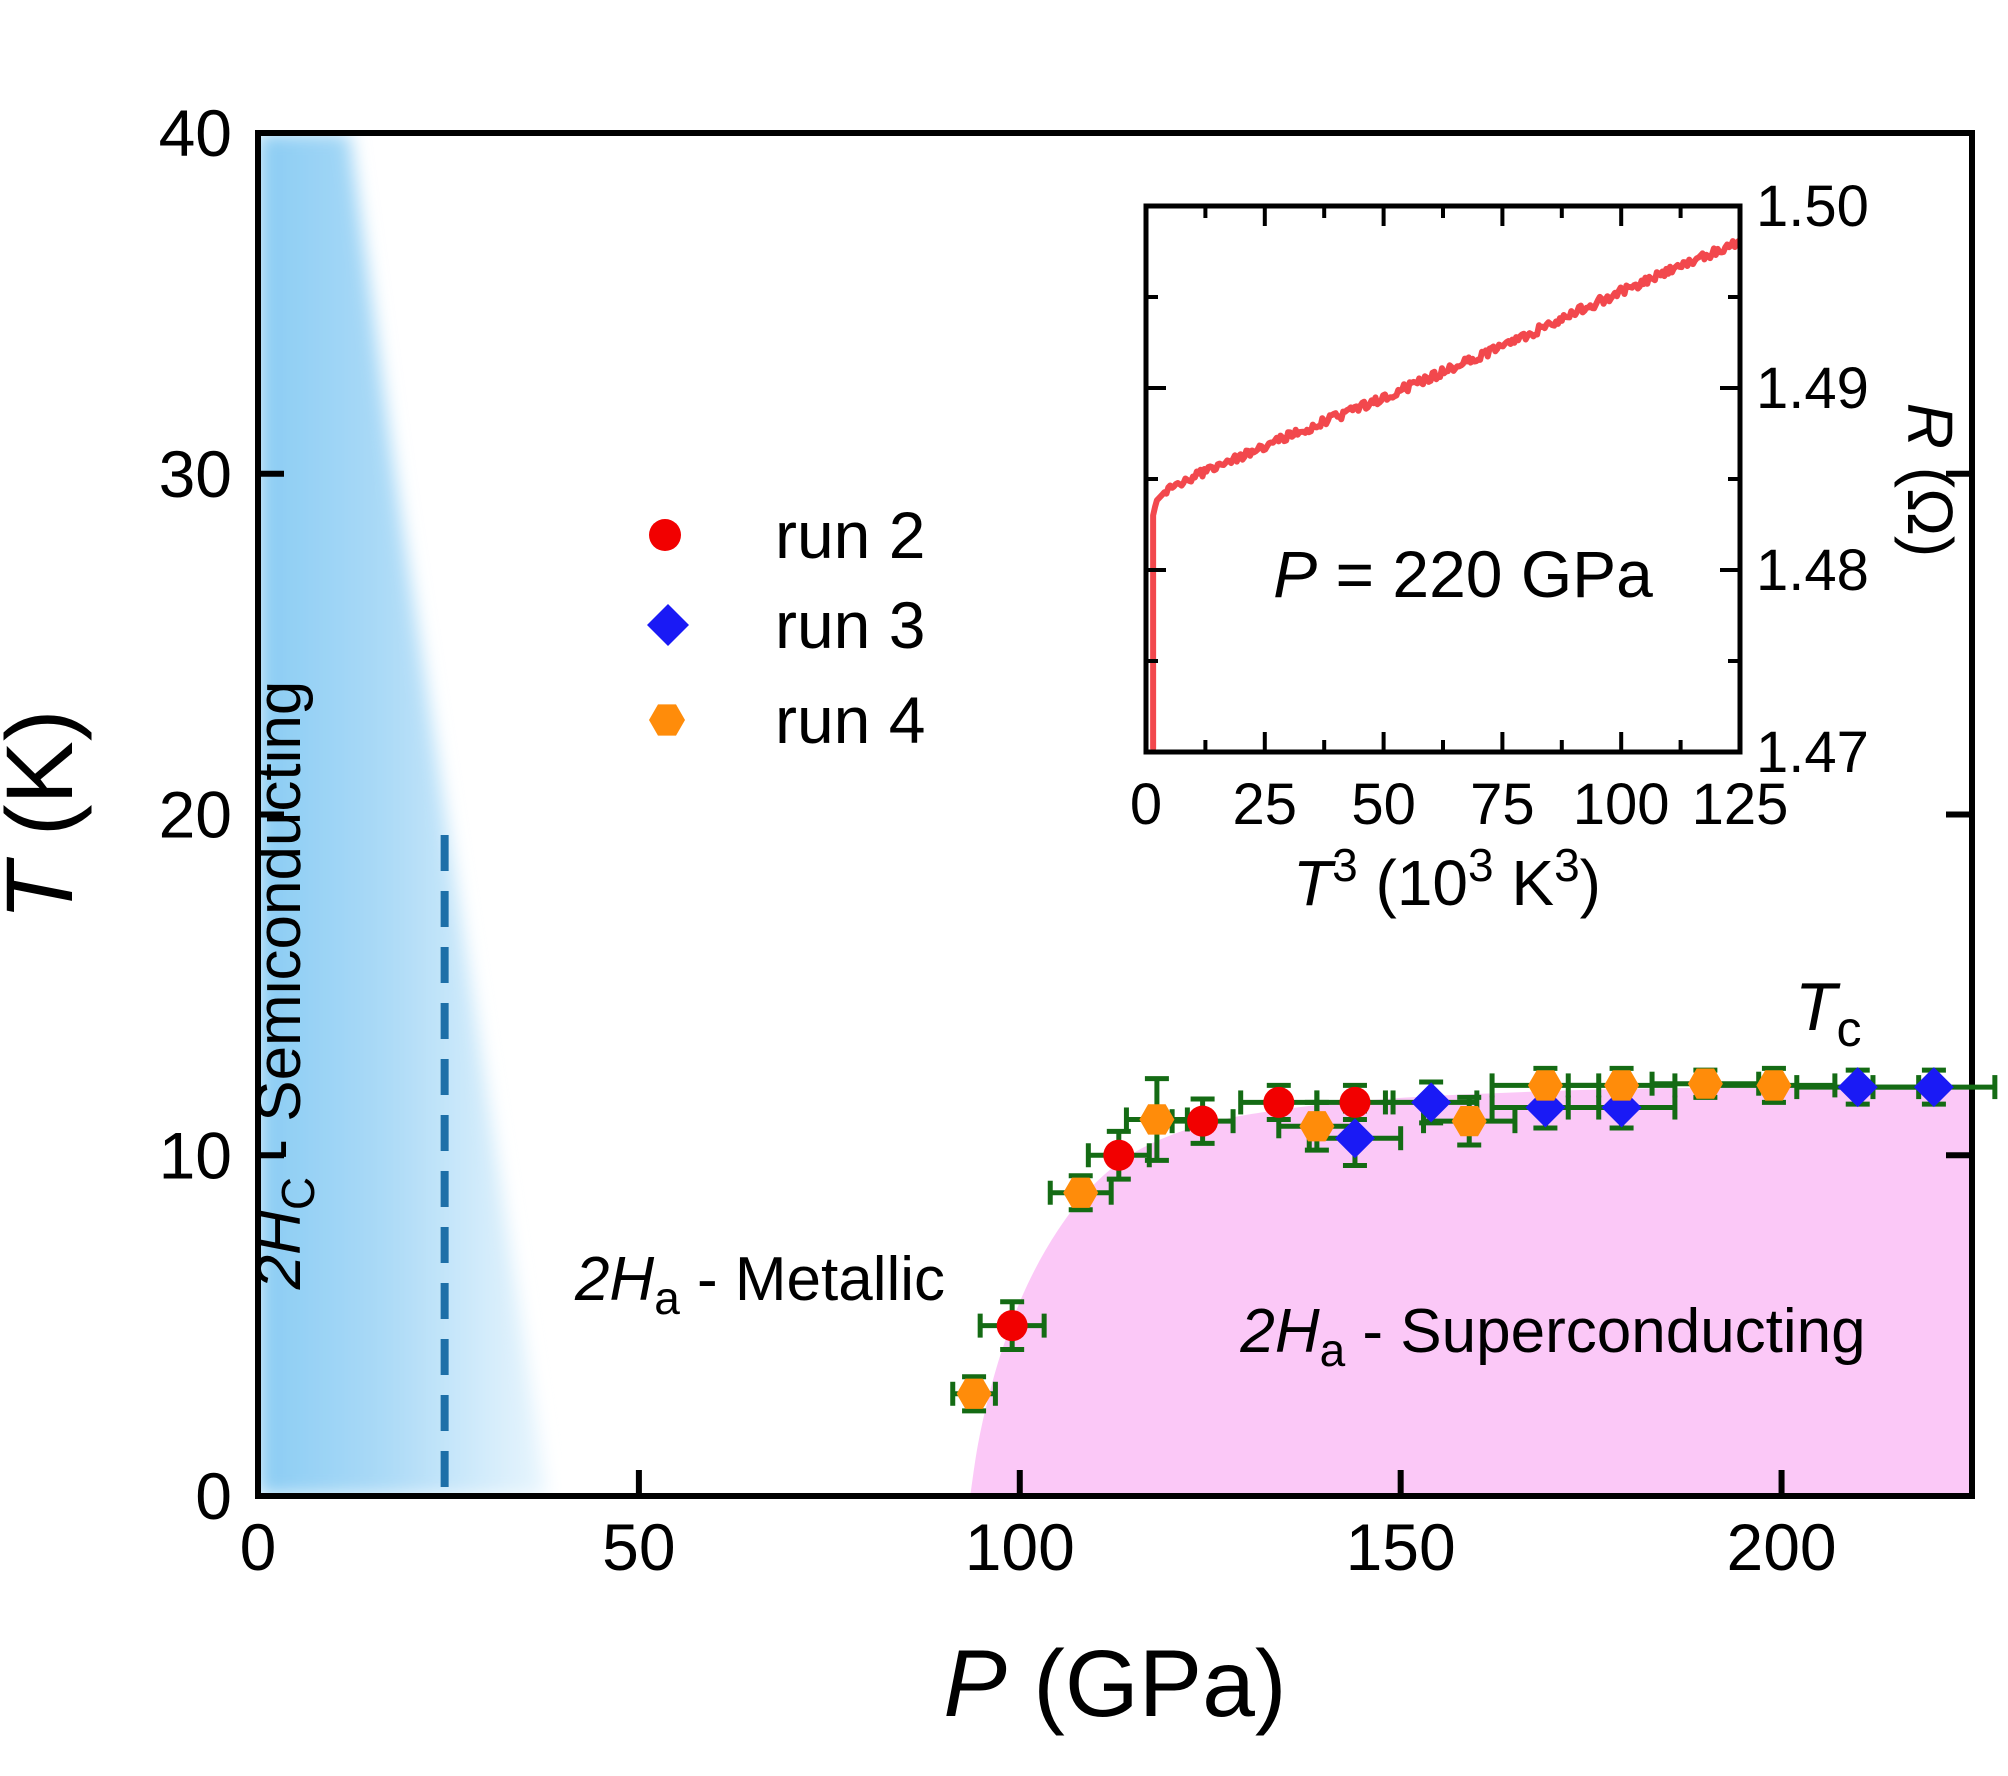  I want to click on inset-x-axis-title: T3 (103 K3), so click(1447, 879).